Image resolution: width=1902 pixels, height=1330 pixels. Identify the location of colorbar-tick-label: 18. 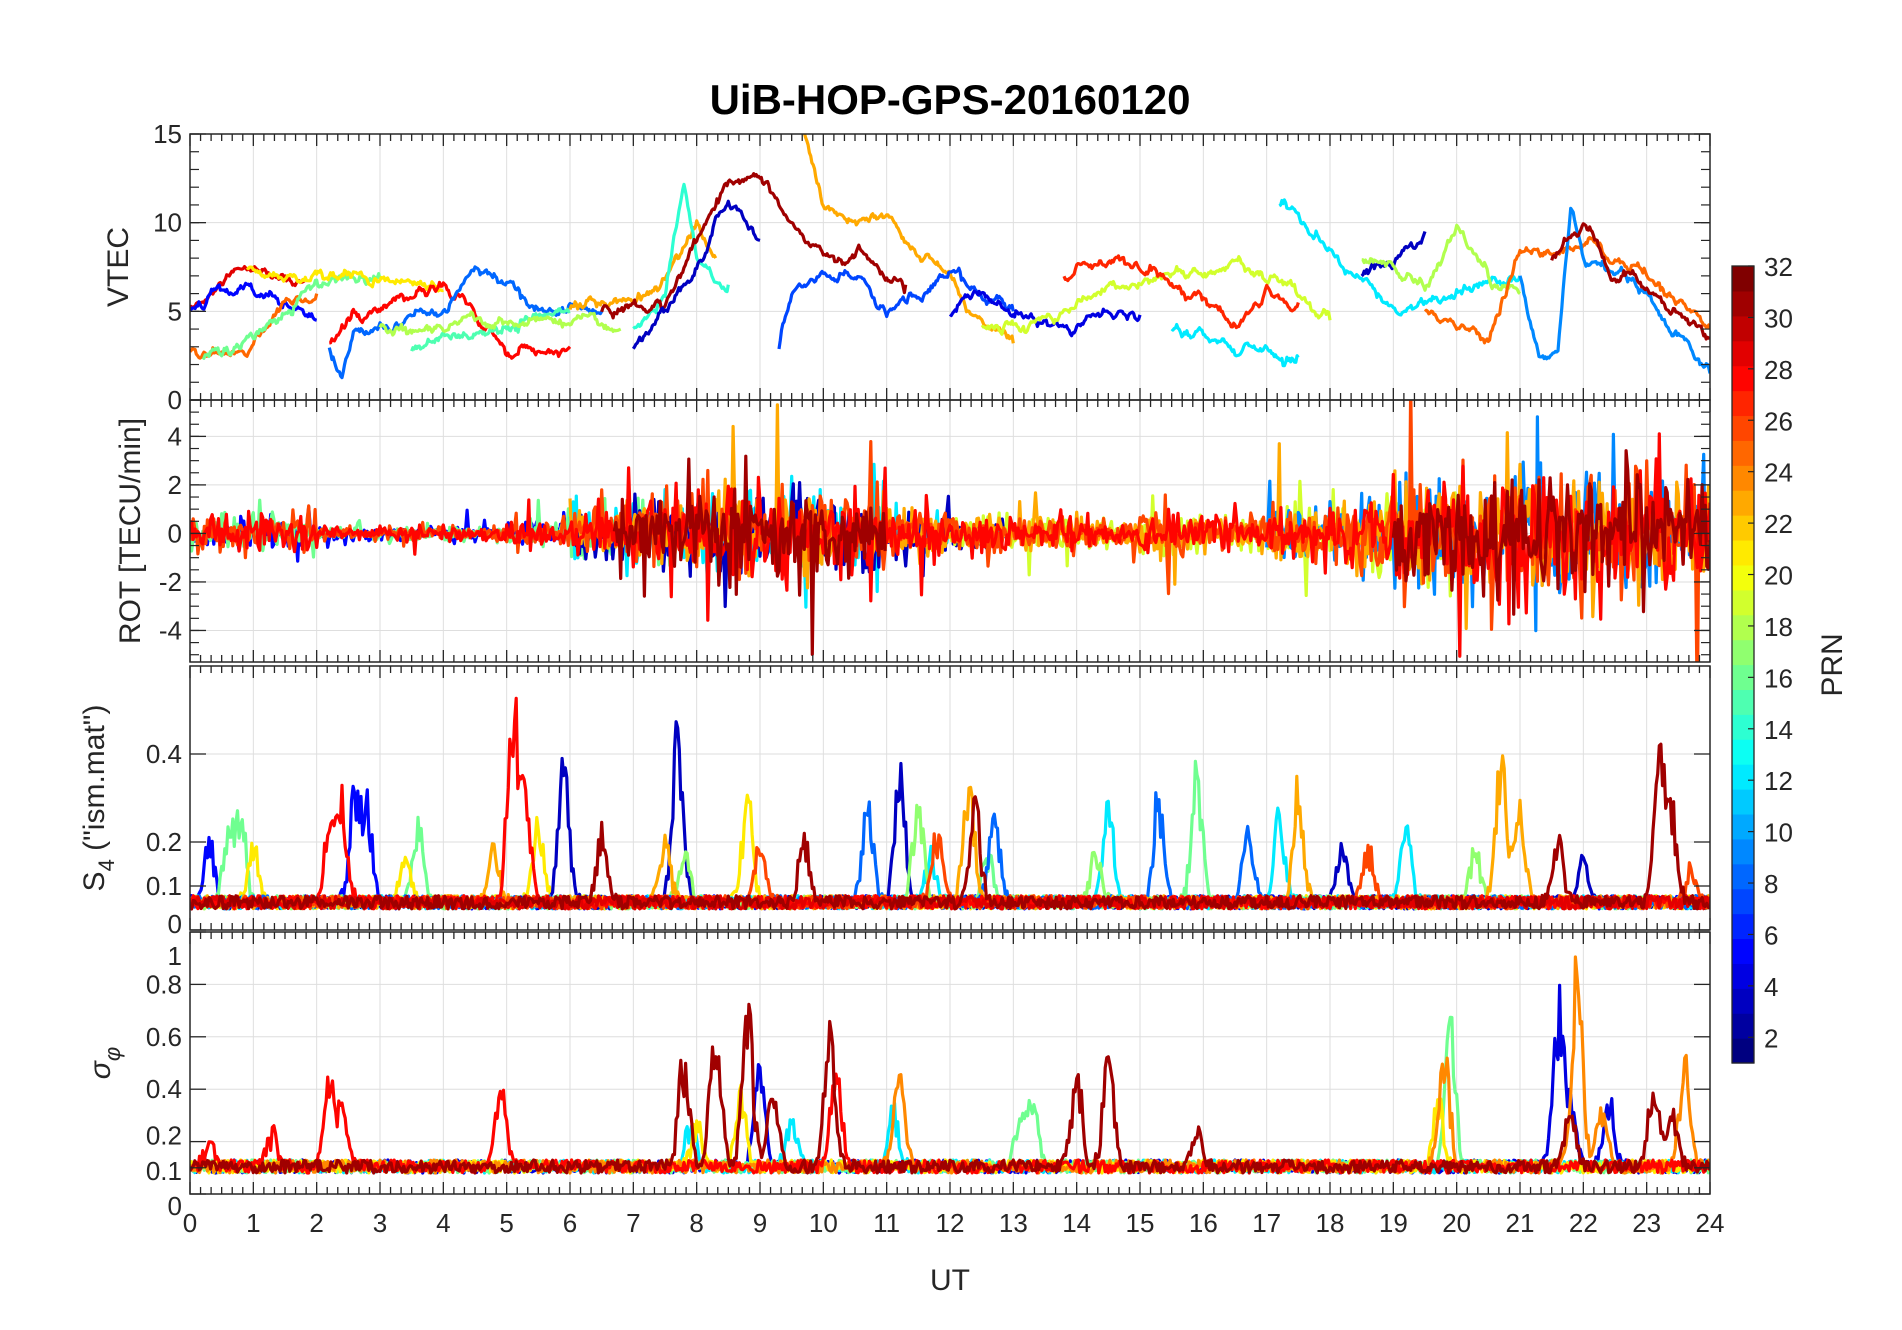
(1778, 627).